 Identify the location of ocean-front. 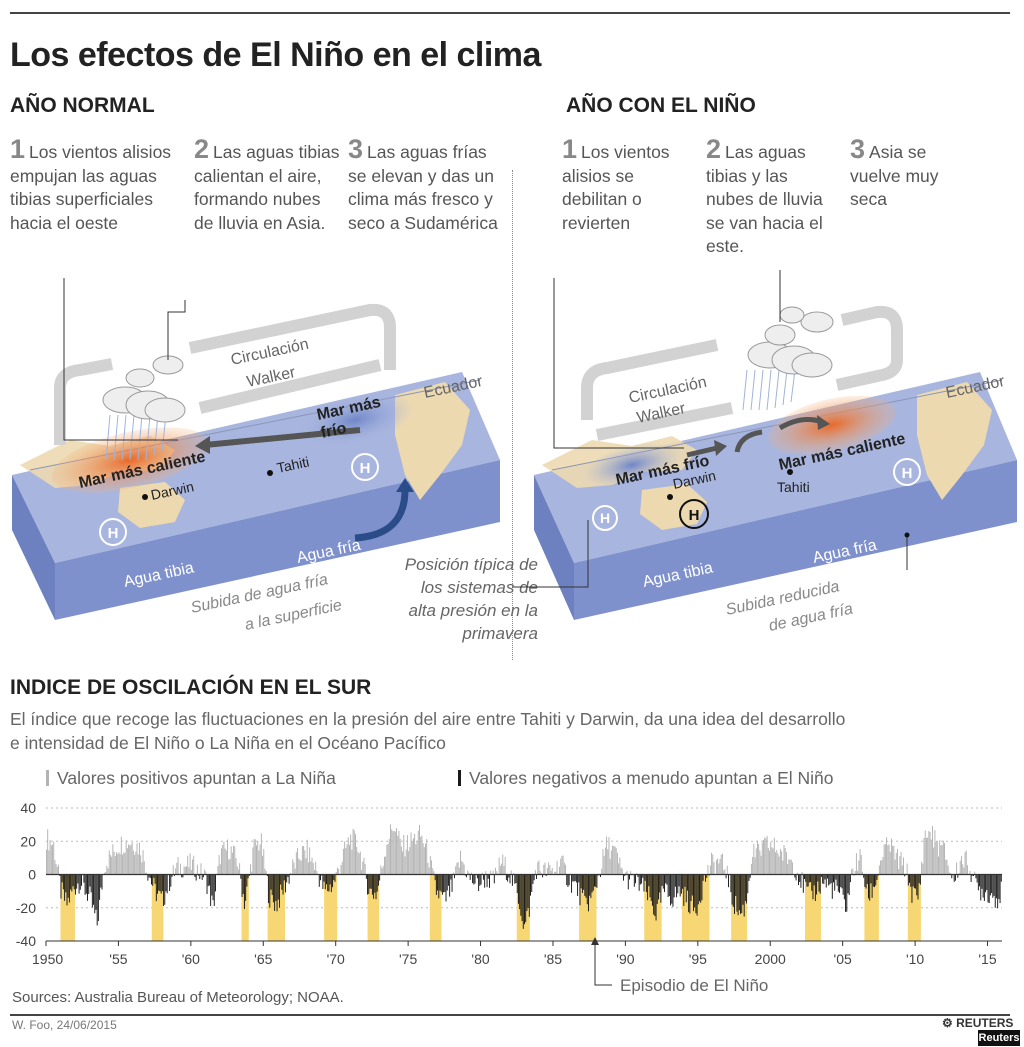
(277, 540).